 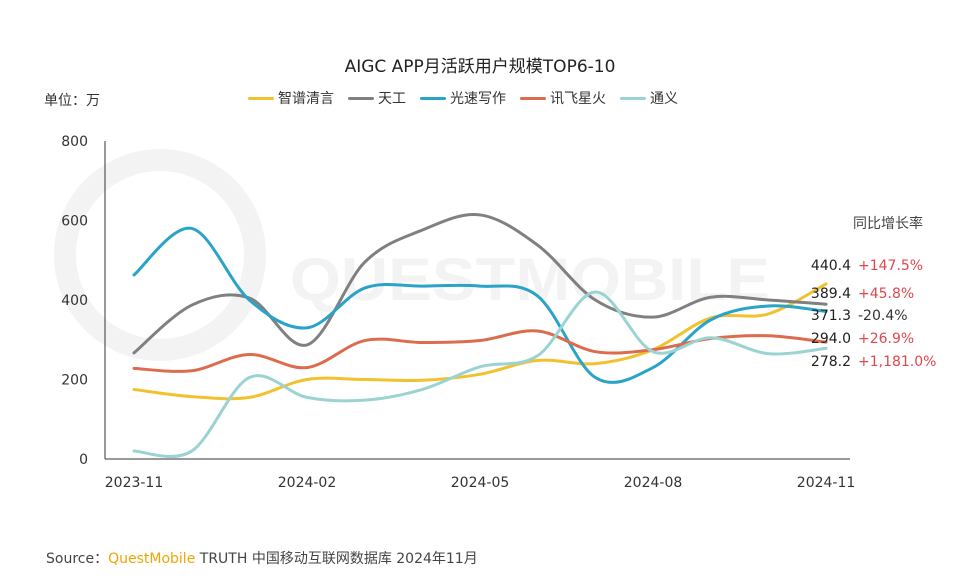 I want to click on end-value-label: 440.4, so click(x=831, y=266).